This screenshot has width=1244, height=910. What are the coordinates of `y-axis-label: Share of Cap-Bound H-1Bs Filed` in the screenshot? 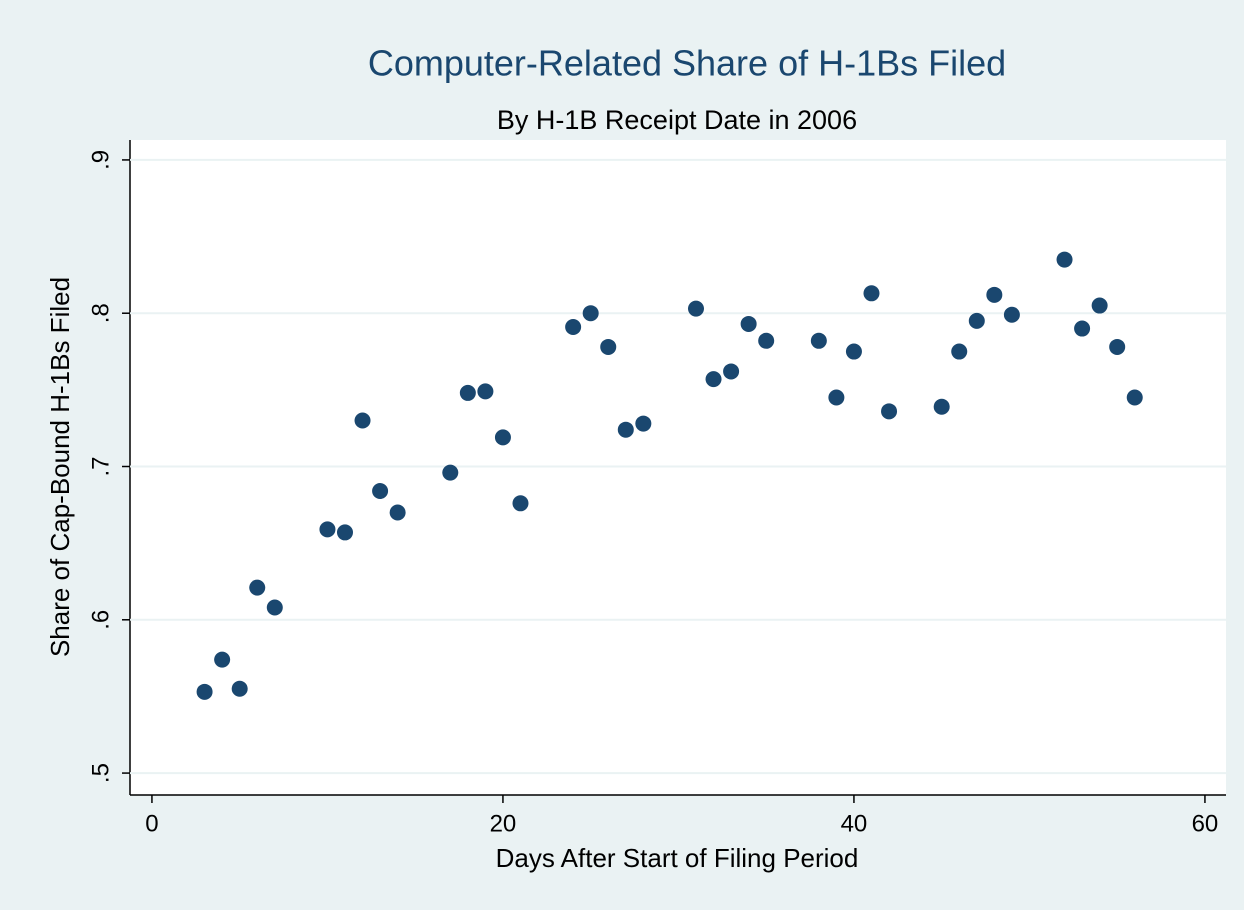 It's located at (60, 467).